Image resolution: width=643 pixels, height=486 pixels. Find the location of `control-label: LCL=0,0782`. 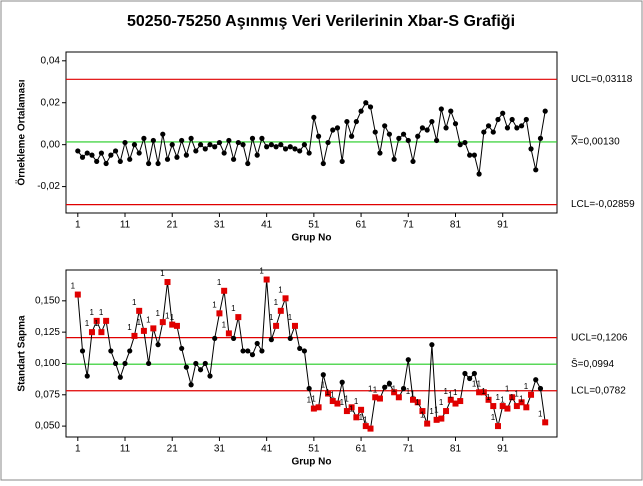

control-label: LCL=0,0782 is located at coordinates (598, 390).